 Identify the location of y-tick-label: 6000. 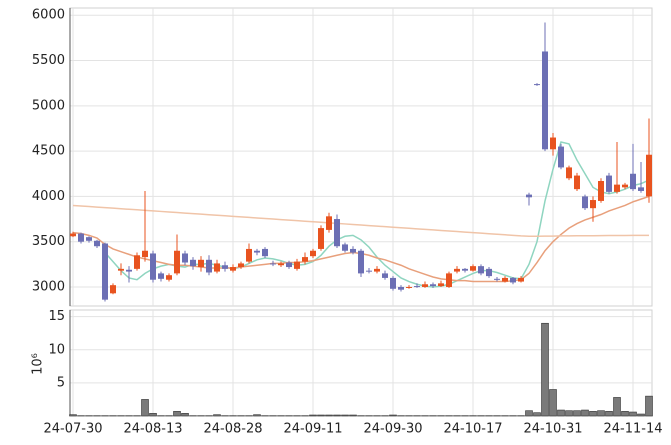
(48, 15).